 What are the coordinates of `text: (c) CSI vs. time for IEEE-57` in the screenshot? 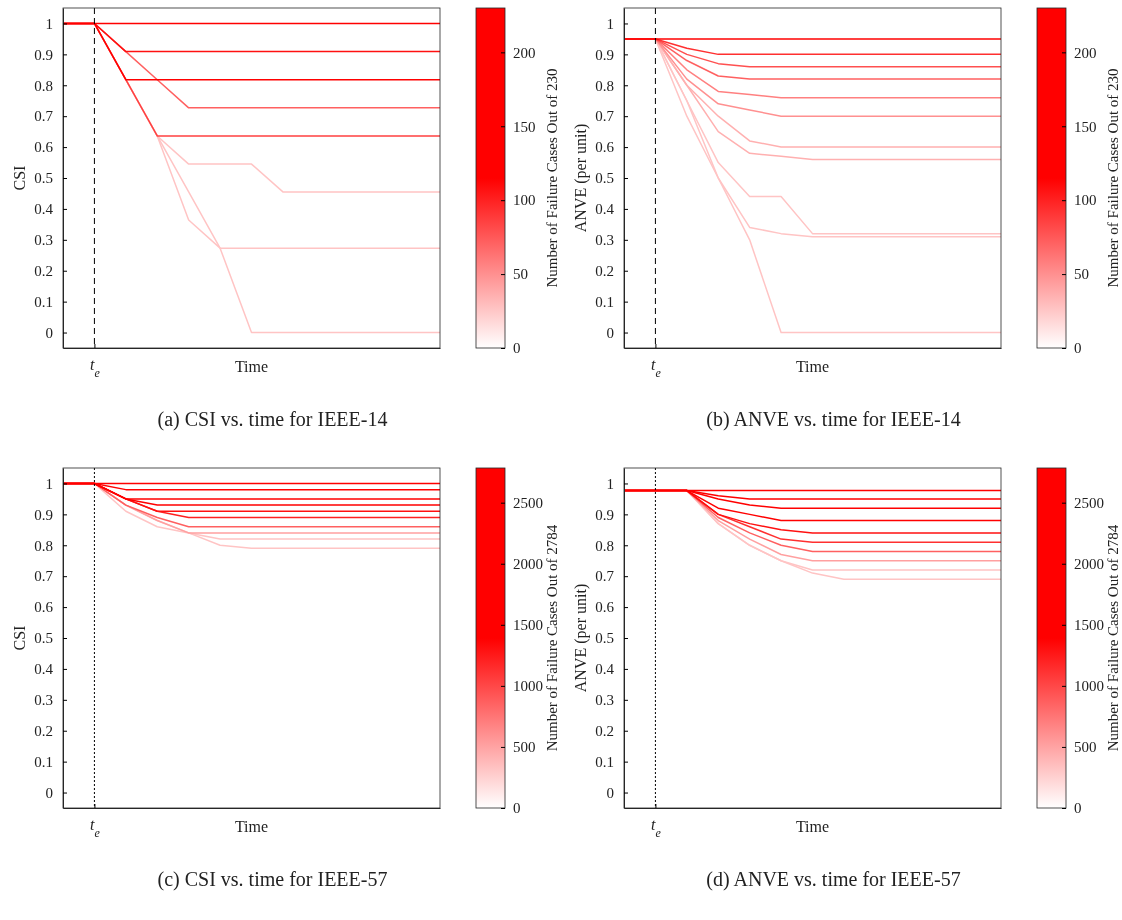 It's located at (272, 879).